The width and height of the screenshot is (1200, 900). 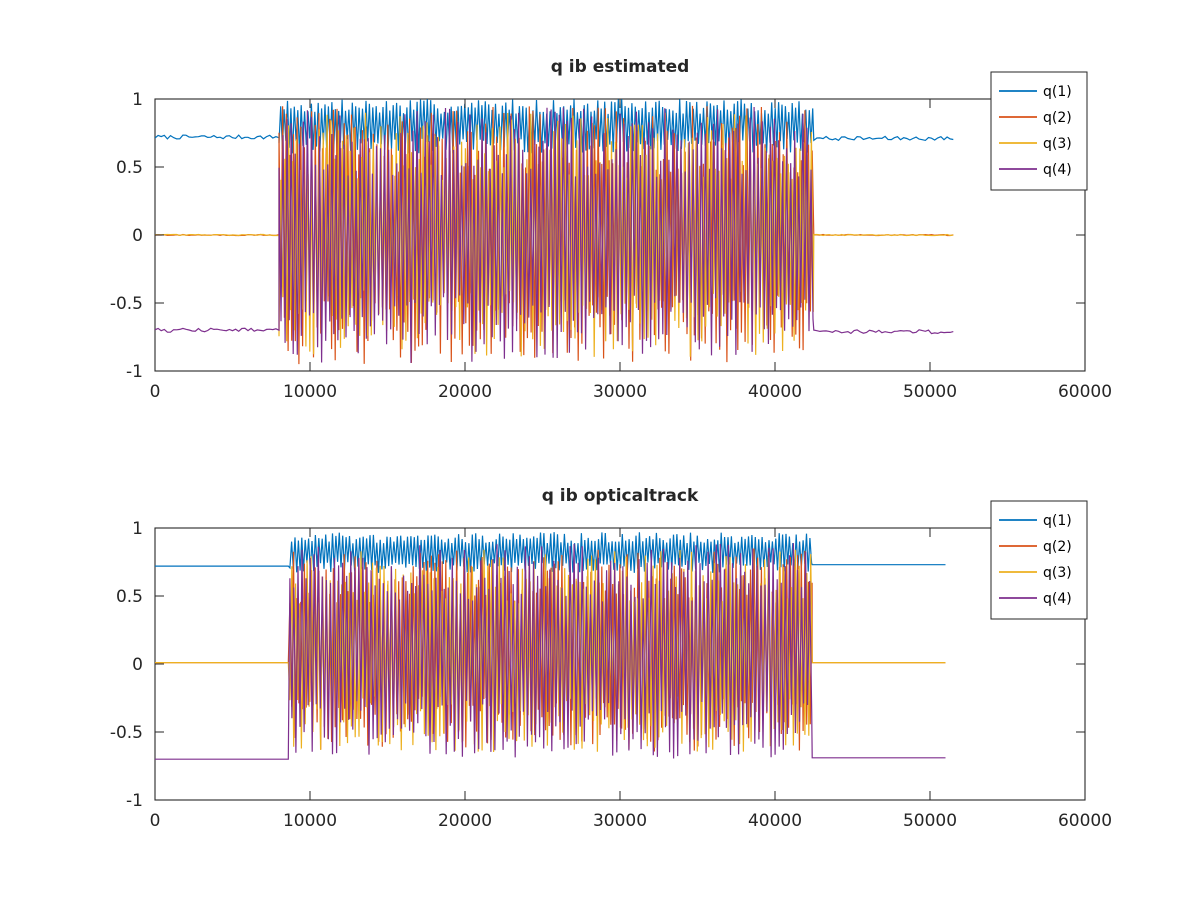 I want to click on chart-title: q ib estimated, so click(x=620, y=67).